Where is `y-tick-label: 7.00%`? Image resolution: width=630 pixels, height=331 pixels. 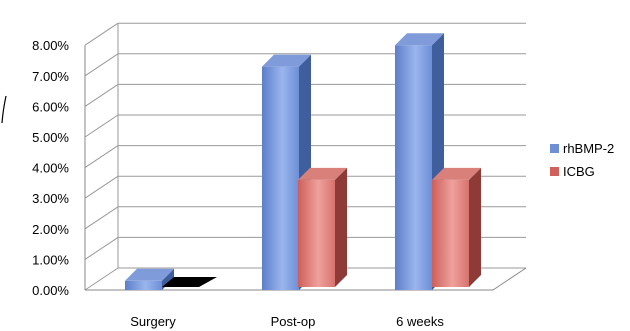
y-tick-label: 7.00% is located at coordinates (50, 76).